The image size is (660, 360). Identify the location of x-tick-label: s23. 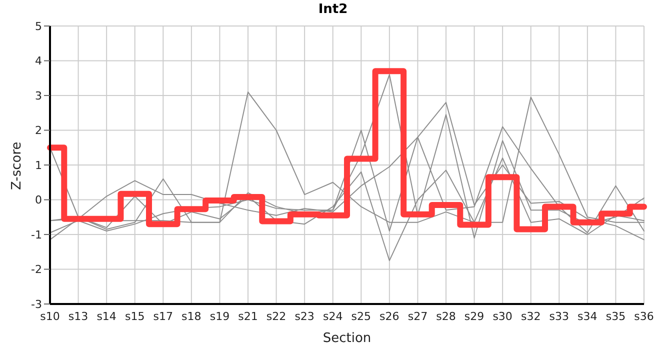
(304, 316).